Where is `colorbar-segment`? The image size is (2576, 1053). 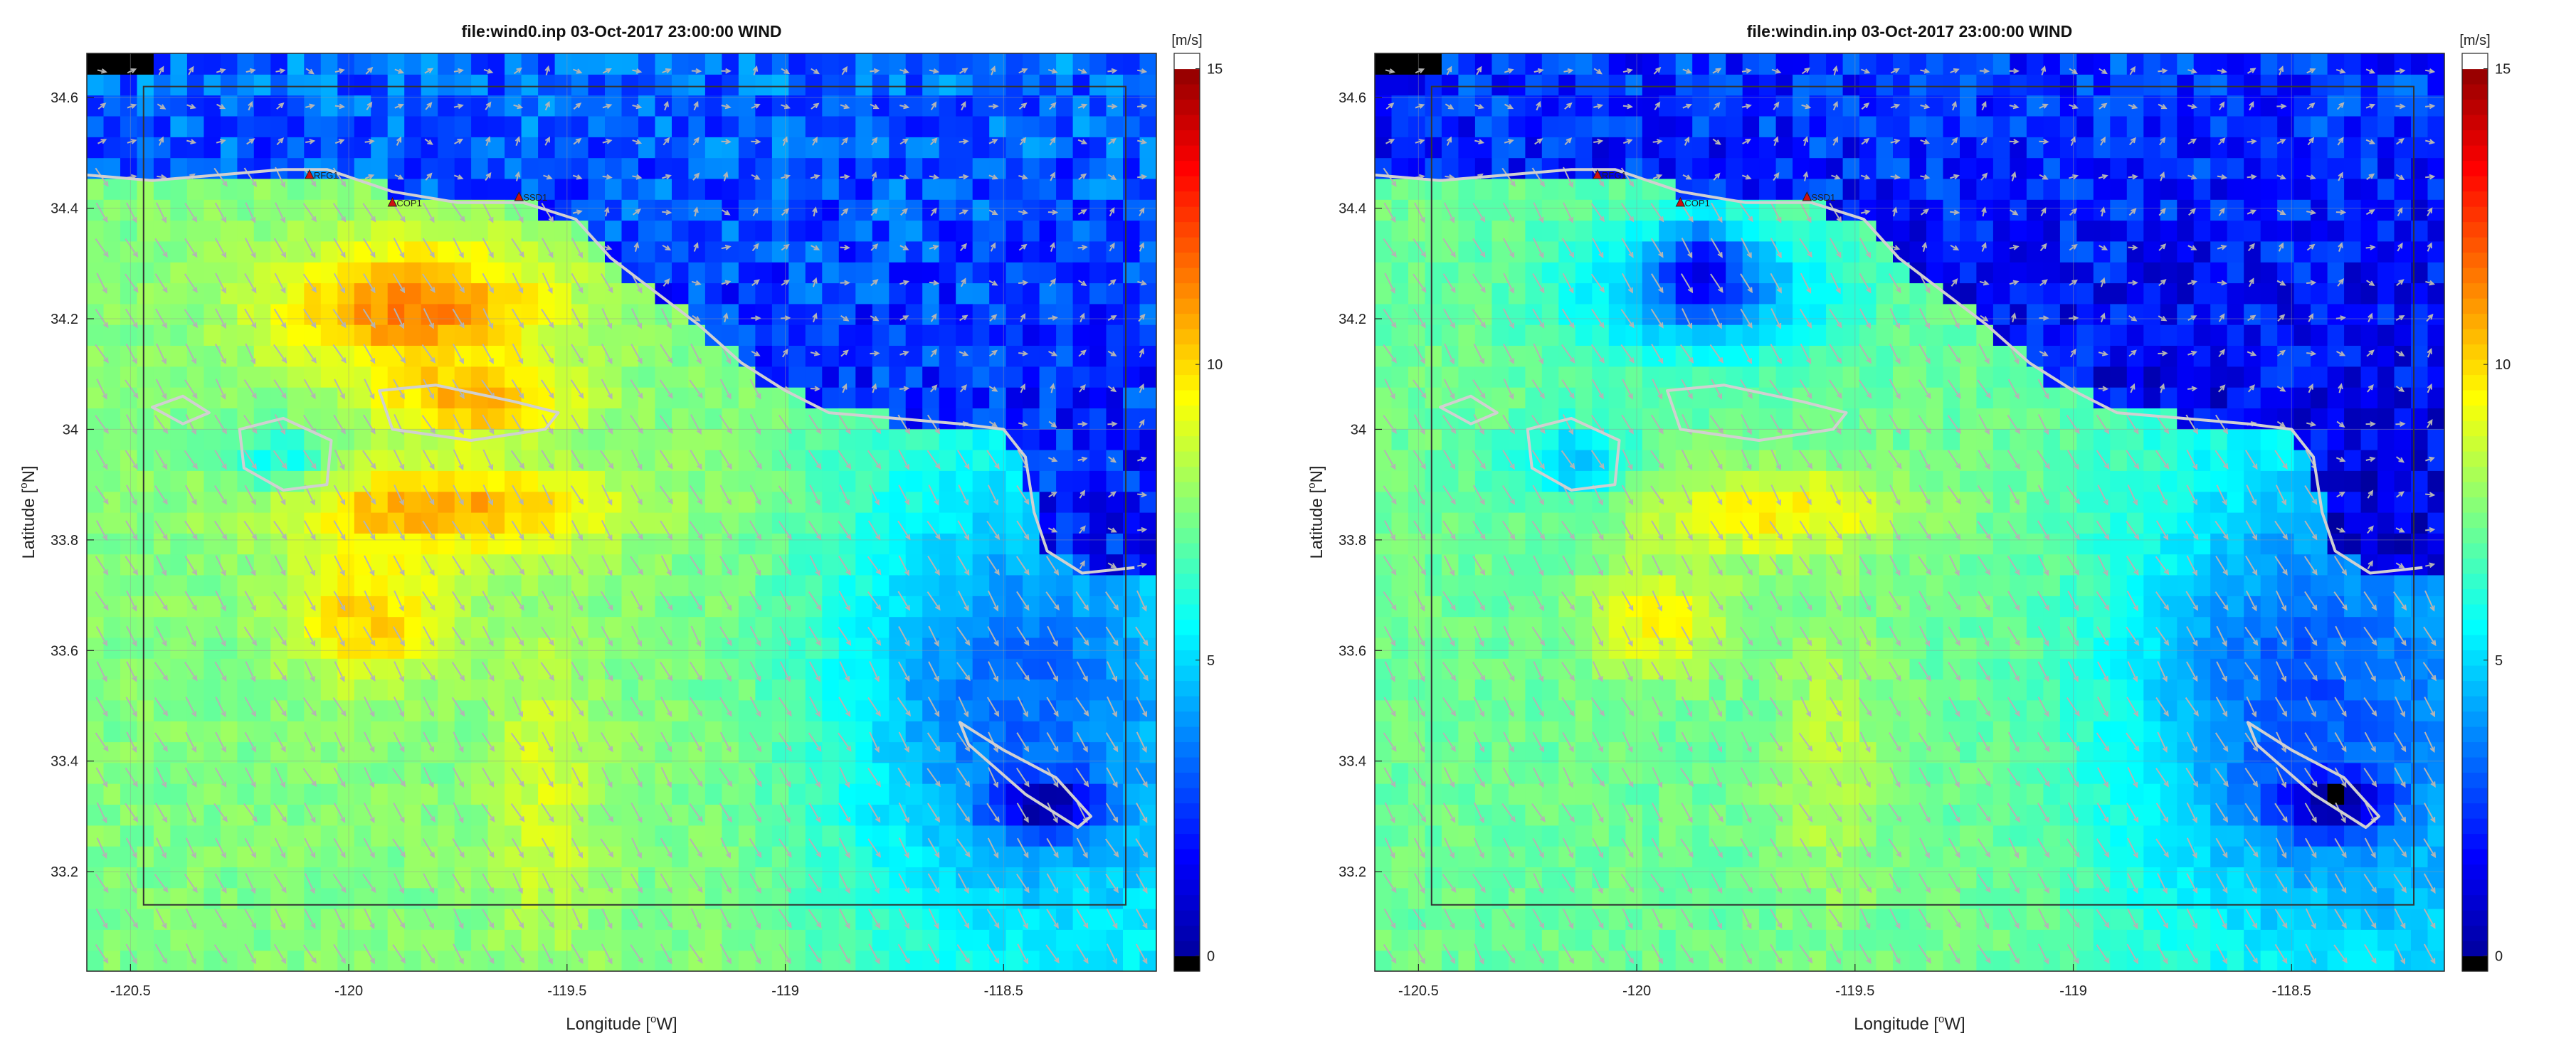 colorbar-segment is located at coordinates (1187, 352).